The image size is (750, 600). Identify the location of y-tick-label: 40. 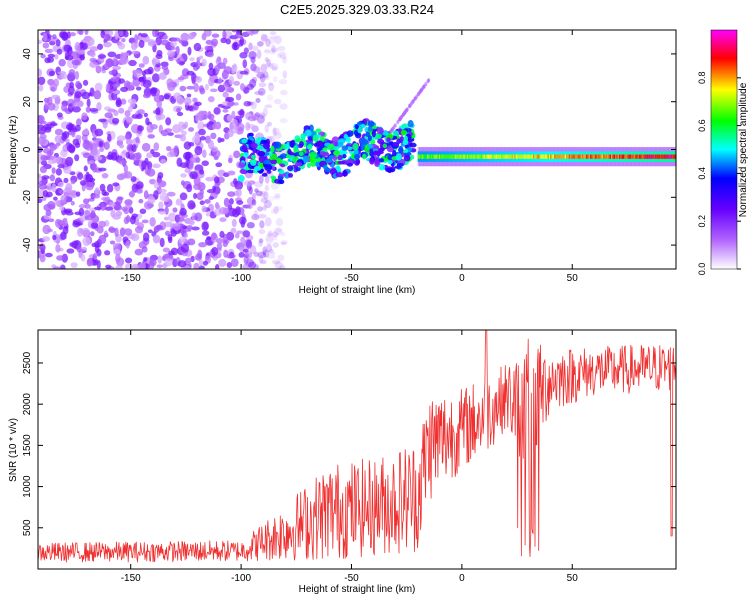
(27, 54).